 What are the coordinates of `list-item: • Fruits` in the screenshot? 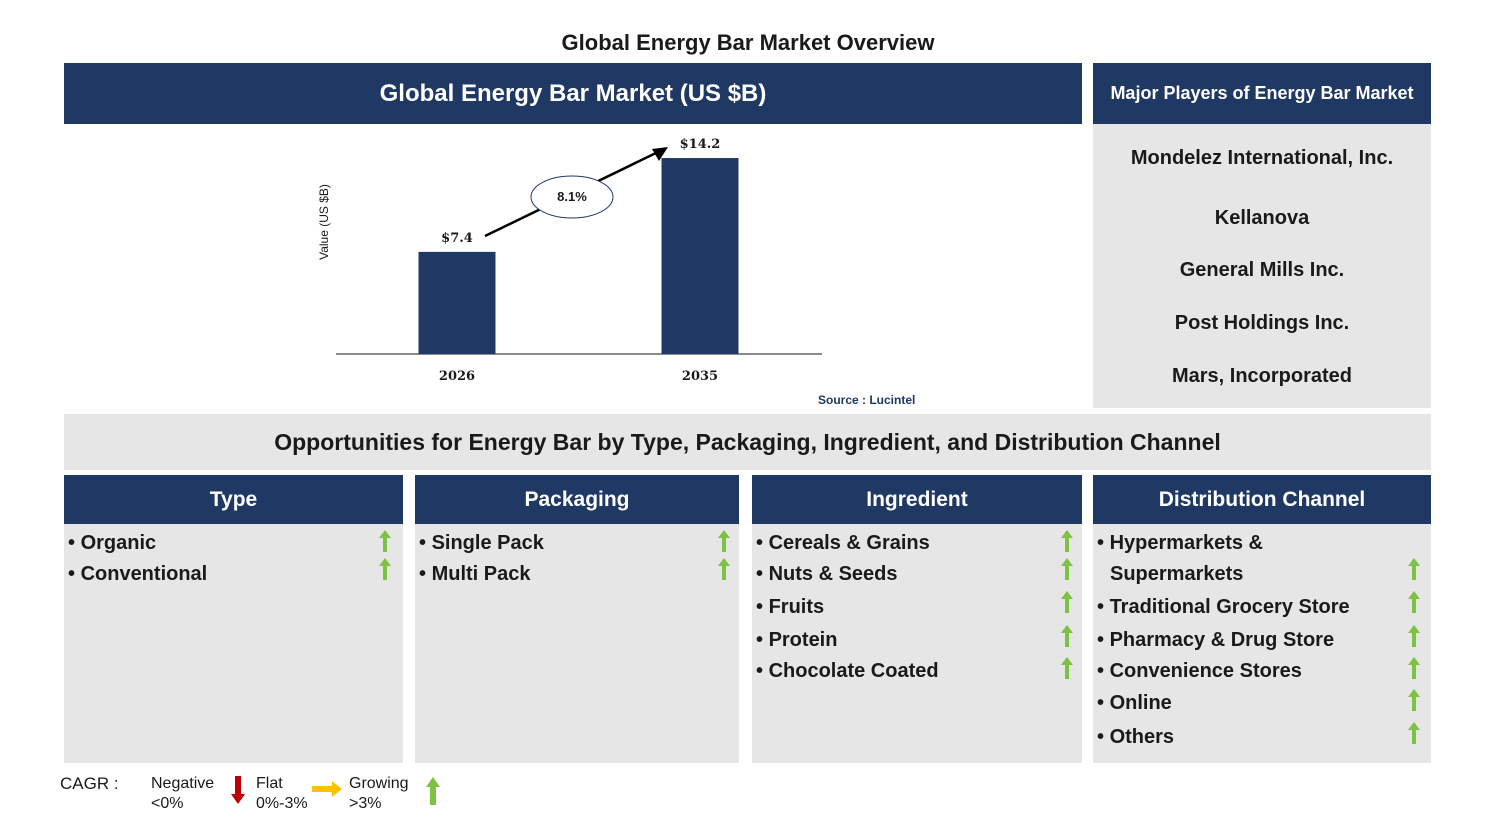 It's located at (790, 607).